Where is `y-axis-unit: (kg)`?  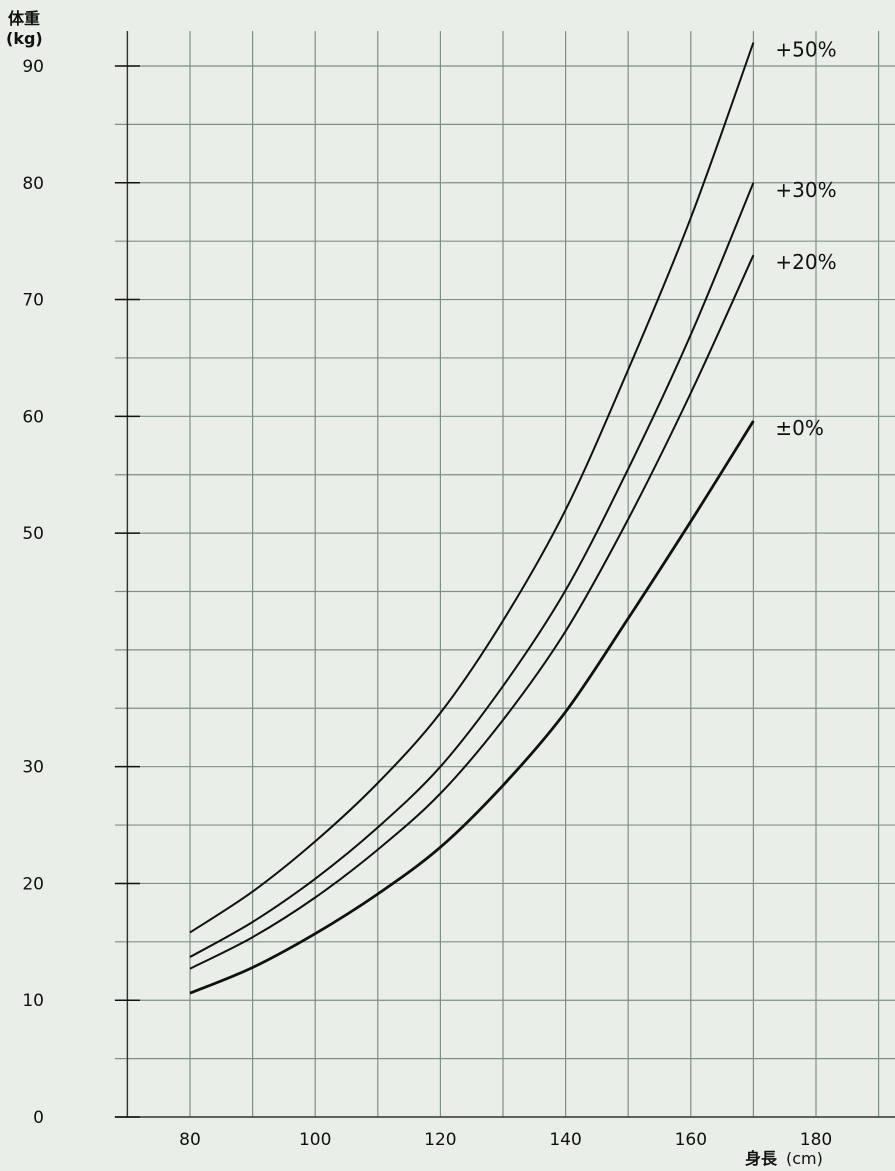
y-axis-unit: (kg) is located at coordinates (24, 38).